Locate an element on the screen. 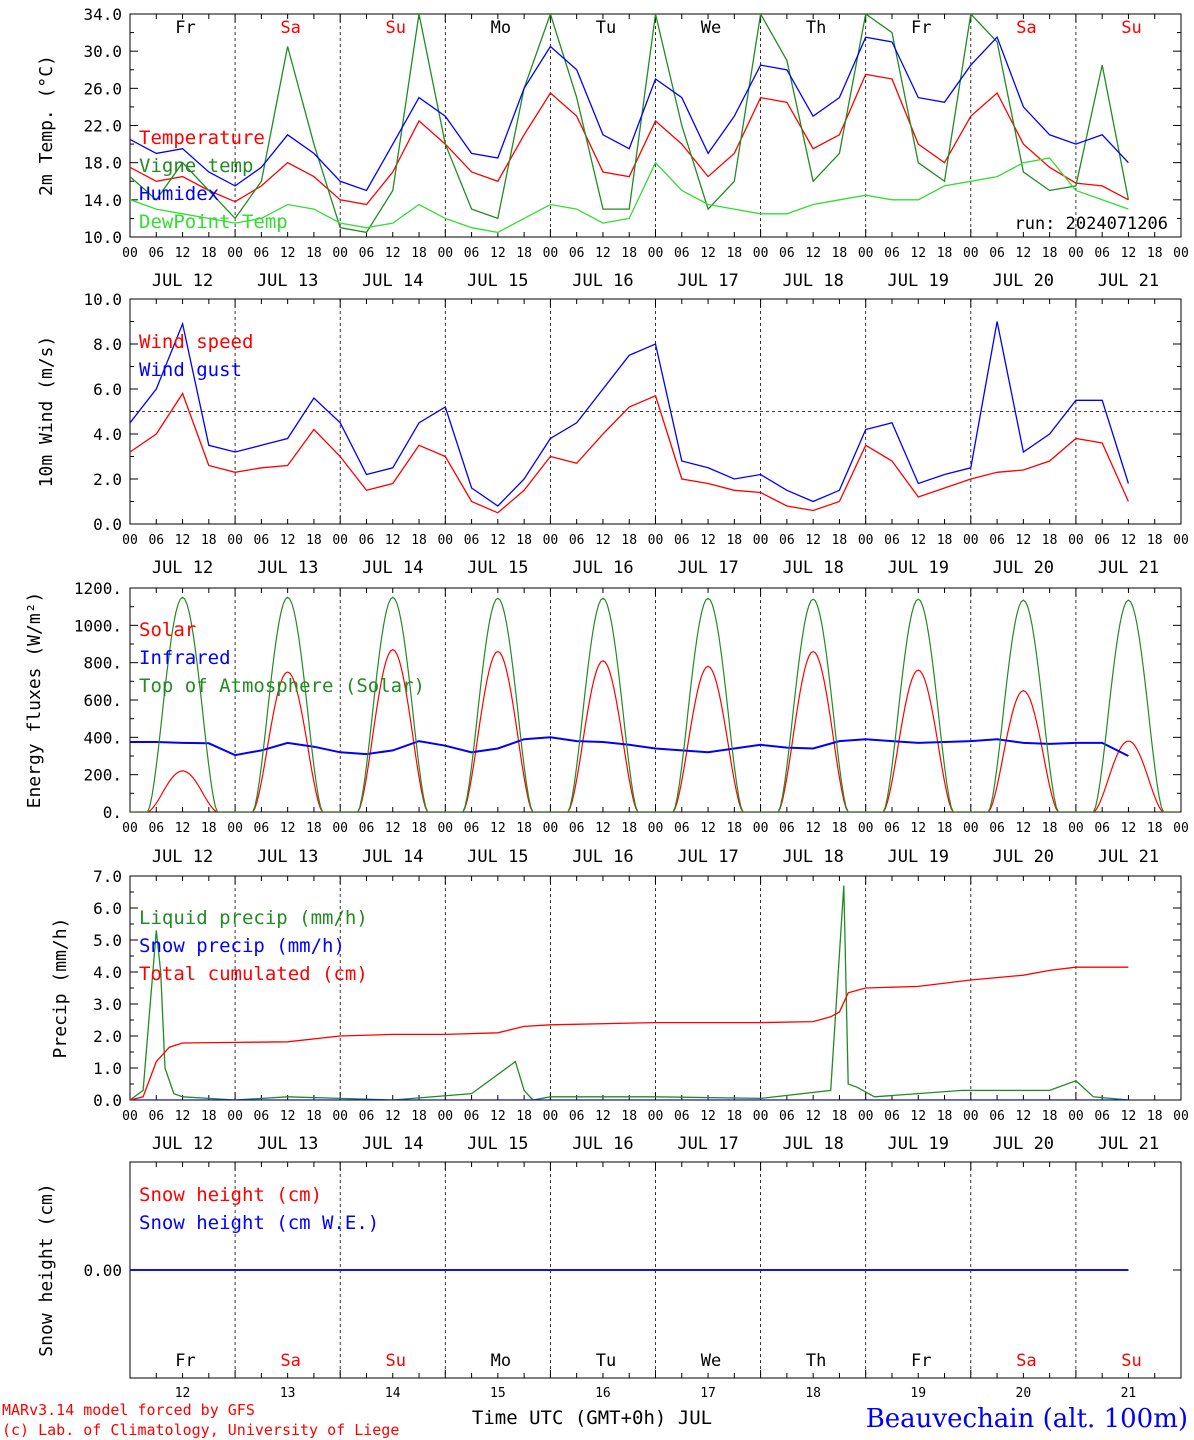 The height and width of the screenshot is (1440, 1194). legend-entry: Total cumulated (cm) is located at coordinates (253, 974).